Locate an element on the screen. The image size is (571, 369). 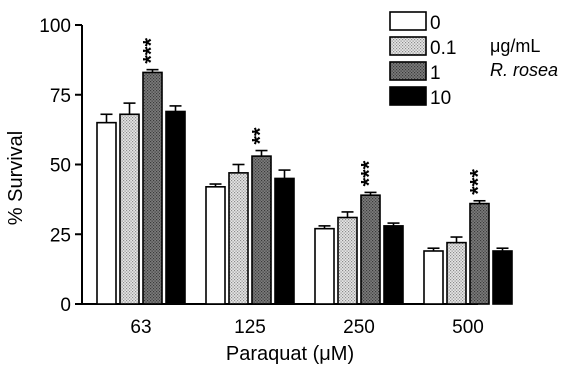
bar-125-series-0.1 is located at coordinates (238, 238).